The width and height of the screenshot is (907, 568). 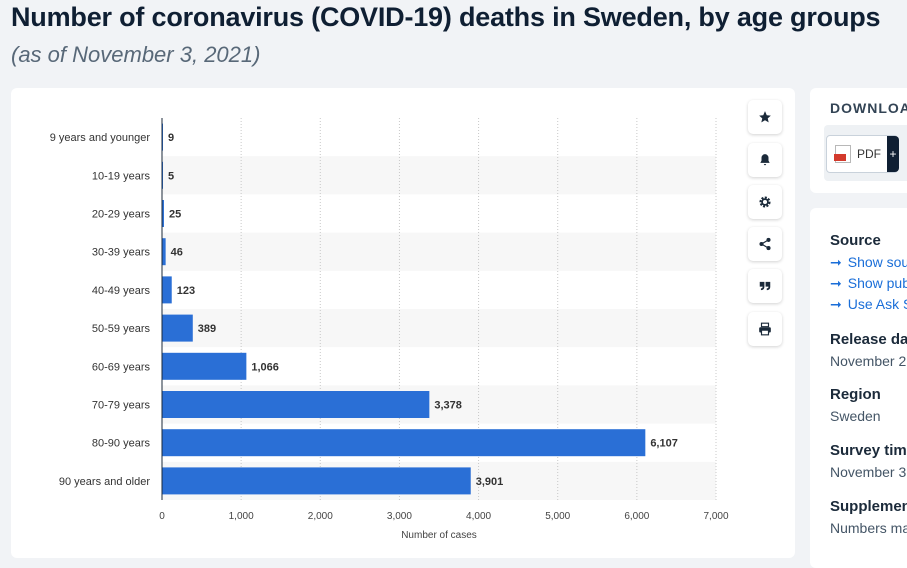 I want to click on cite-button, so click(x=765, y=286).